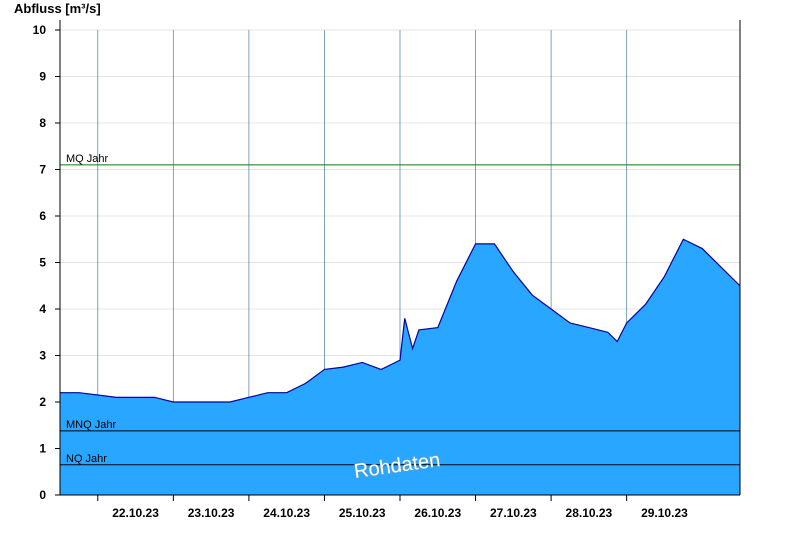  Describe the element at coordinates (42, 263) in the screenshot. I see `y-tick-label: 5` at that location.